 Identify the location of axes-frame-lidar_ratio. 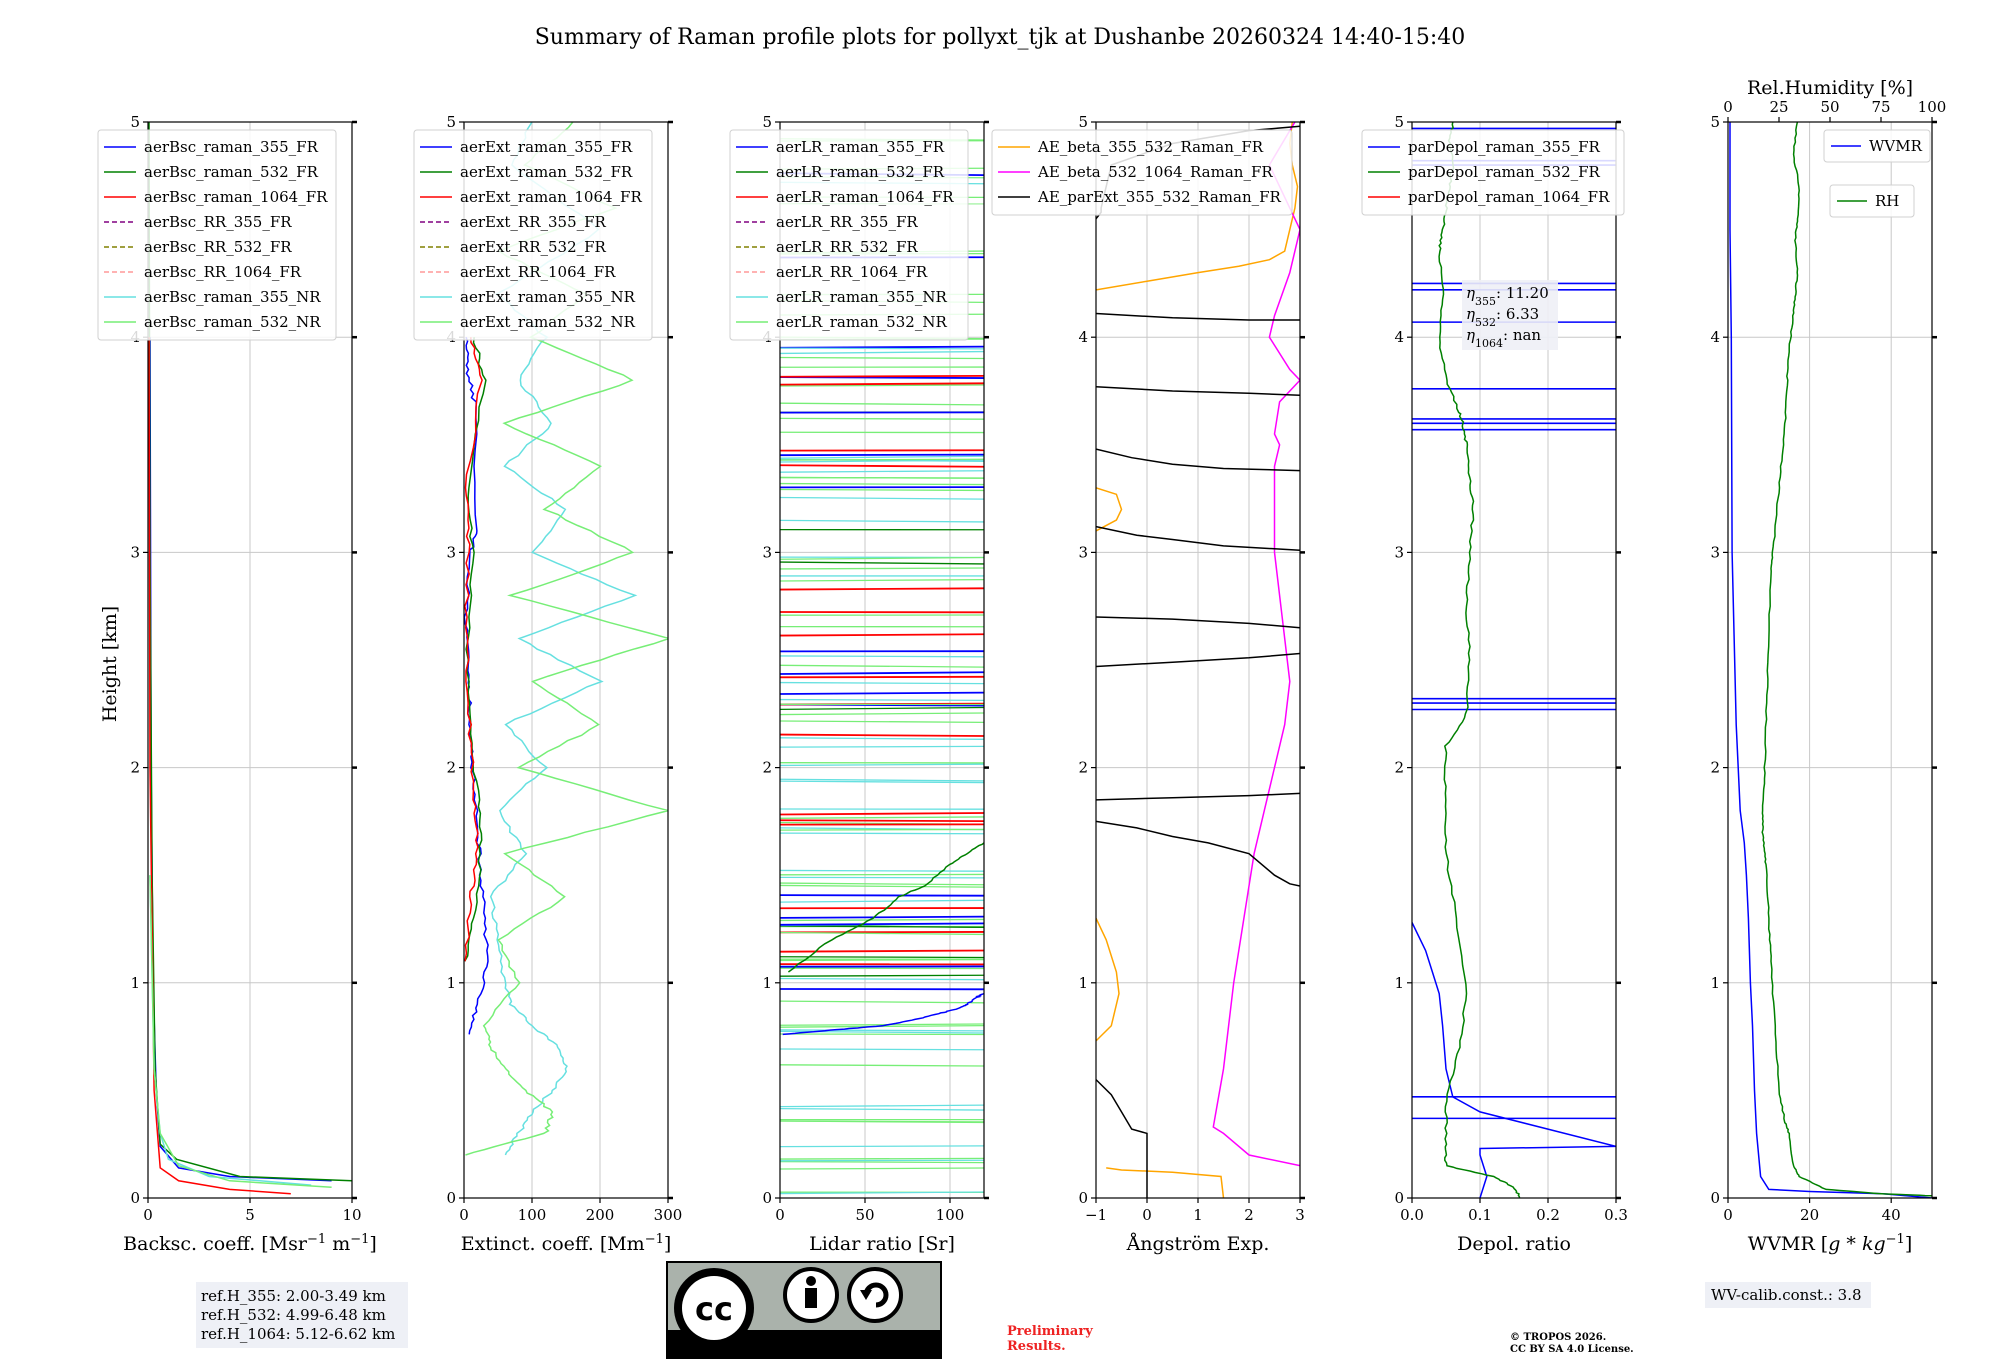
(882, 660).